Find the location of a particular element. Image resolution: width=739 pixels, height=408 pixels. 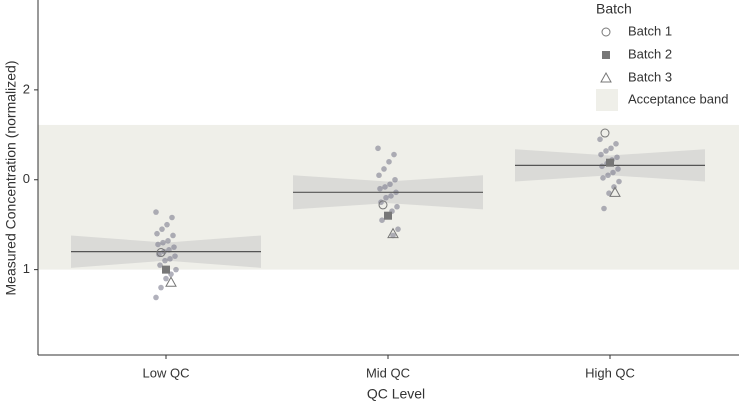

x-tick-label: High QC is located at coordinates (610, 372).